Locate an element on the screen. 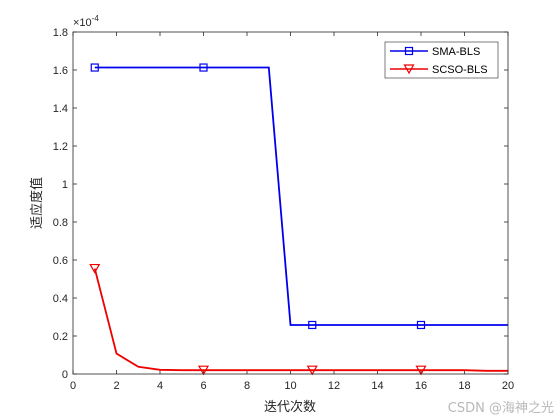 Image resolution: width=560 pixels, height=420 pixels. x-tick-label: 12 is located at coordinates (334, 386).